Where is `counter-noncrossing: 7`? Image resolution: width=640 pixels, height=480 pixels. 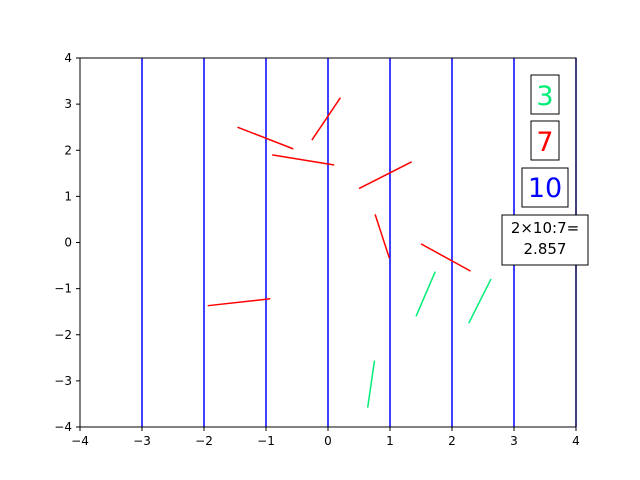
counter-noncrossing: 7 is located at coordinates (545, 140).